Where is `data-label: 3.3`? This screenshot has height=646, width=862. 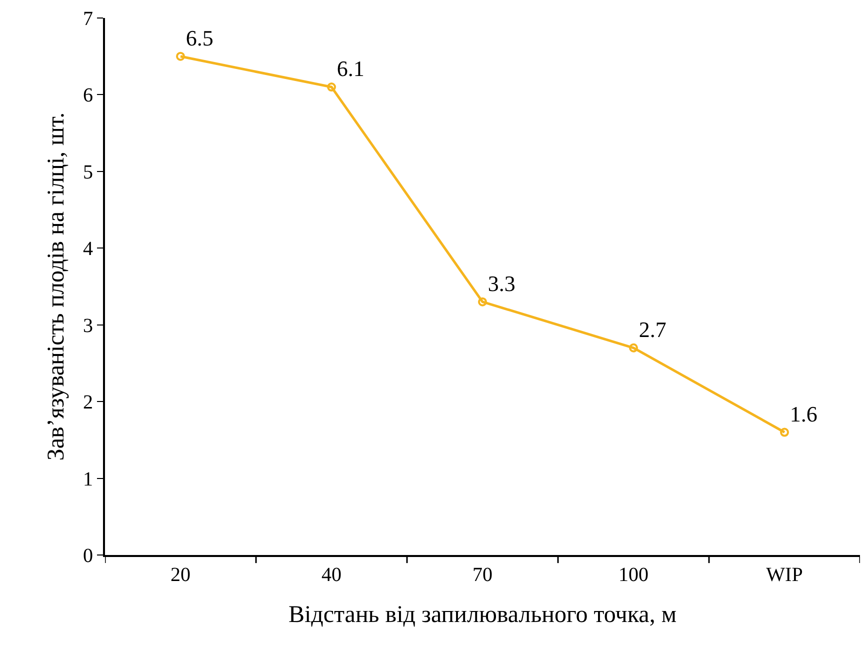 data-label: 3.3 is located at coordinates (502, 283).